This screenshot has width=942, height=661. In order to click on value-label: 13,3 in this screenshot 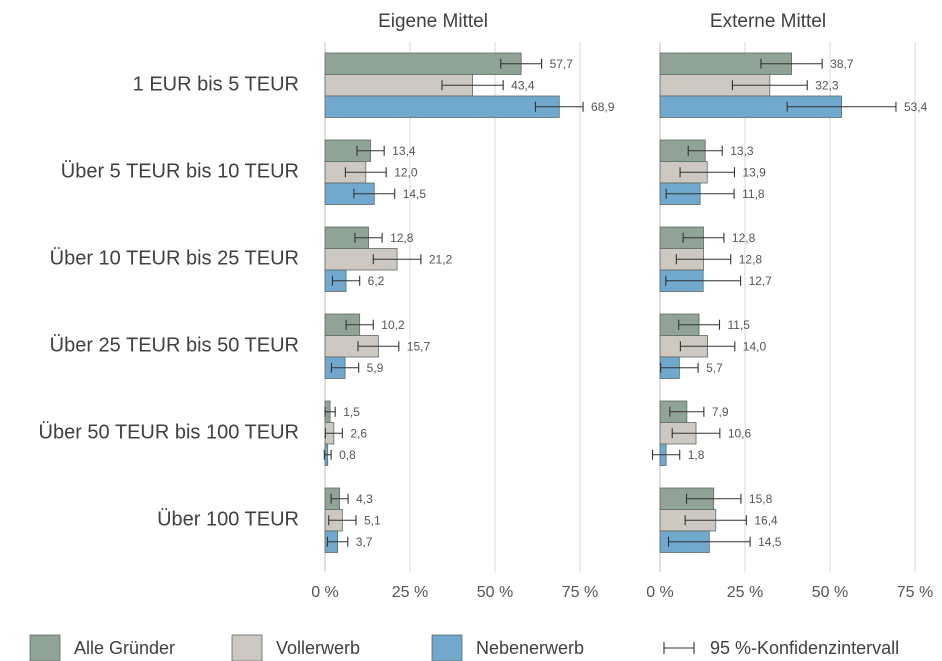, I will do `click(742, 151)`.